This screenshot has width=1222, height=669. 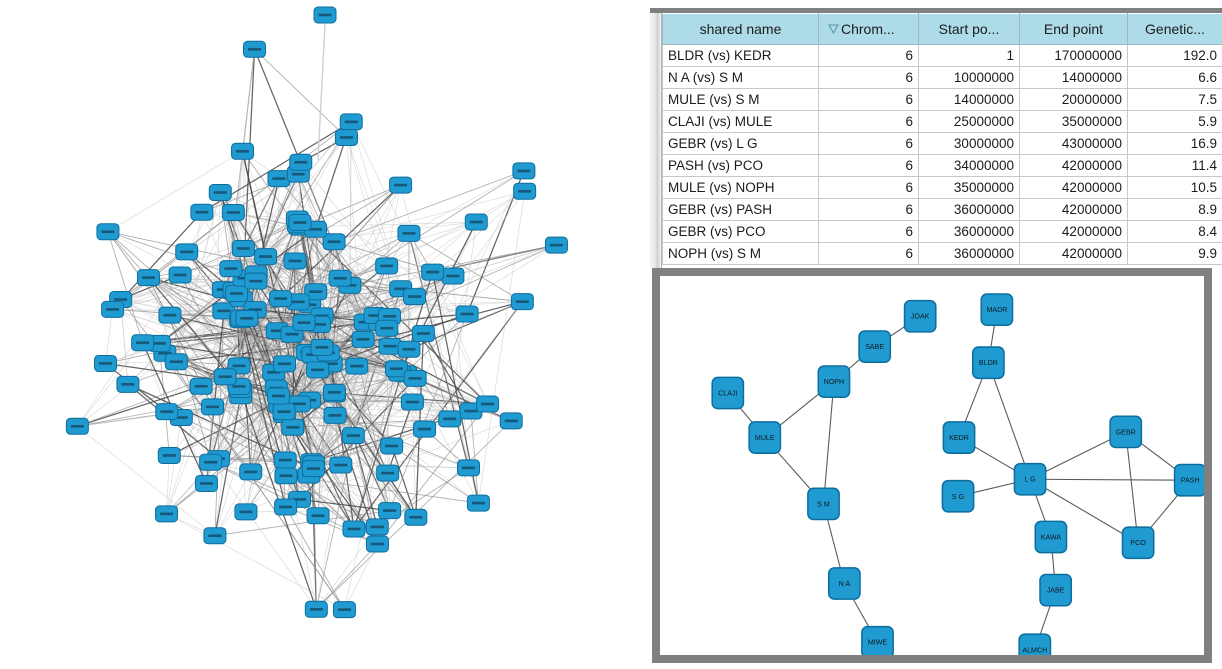 What do you see at coordinates (969, 165) in the screenshot?
I see `cell-start_point: 34000000` at bounding box center [969, 165].